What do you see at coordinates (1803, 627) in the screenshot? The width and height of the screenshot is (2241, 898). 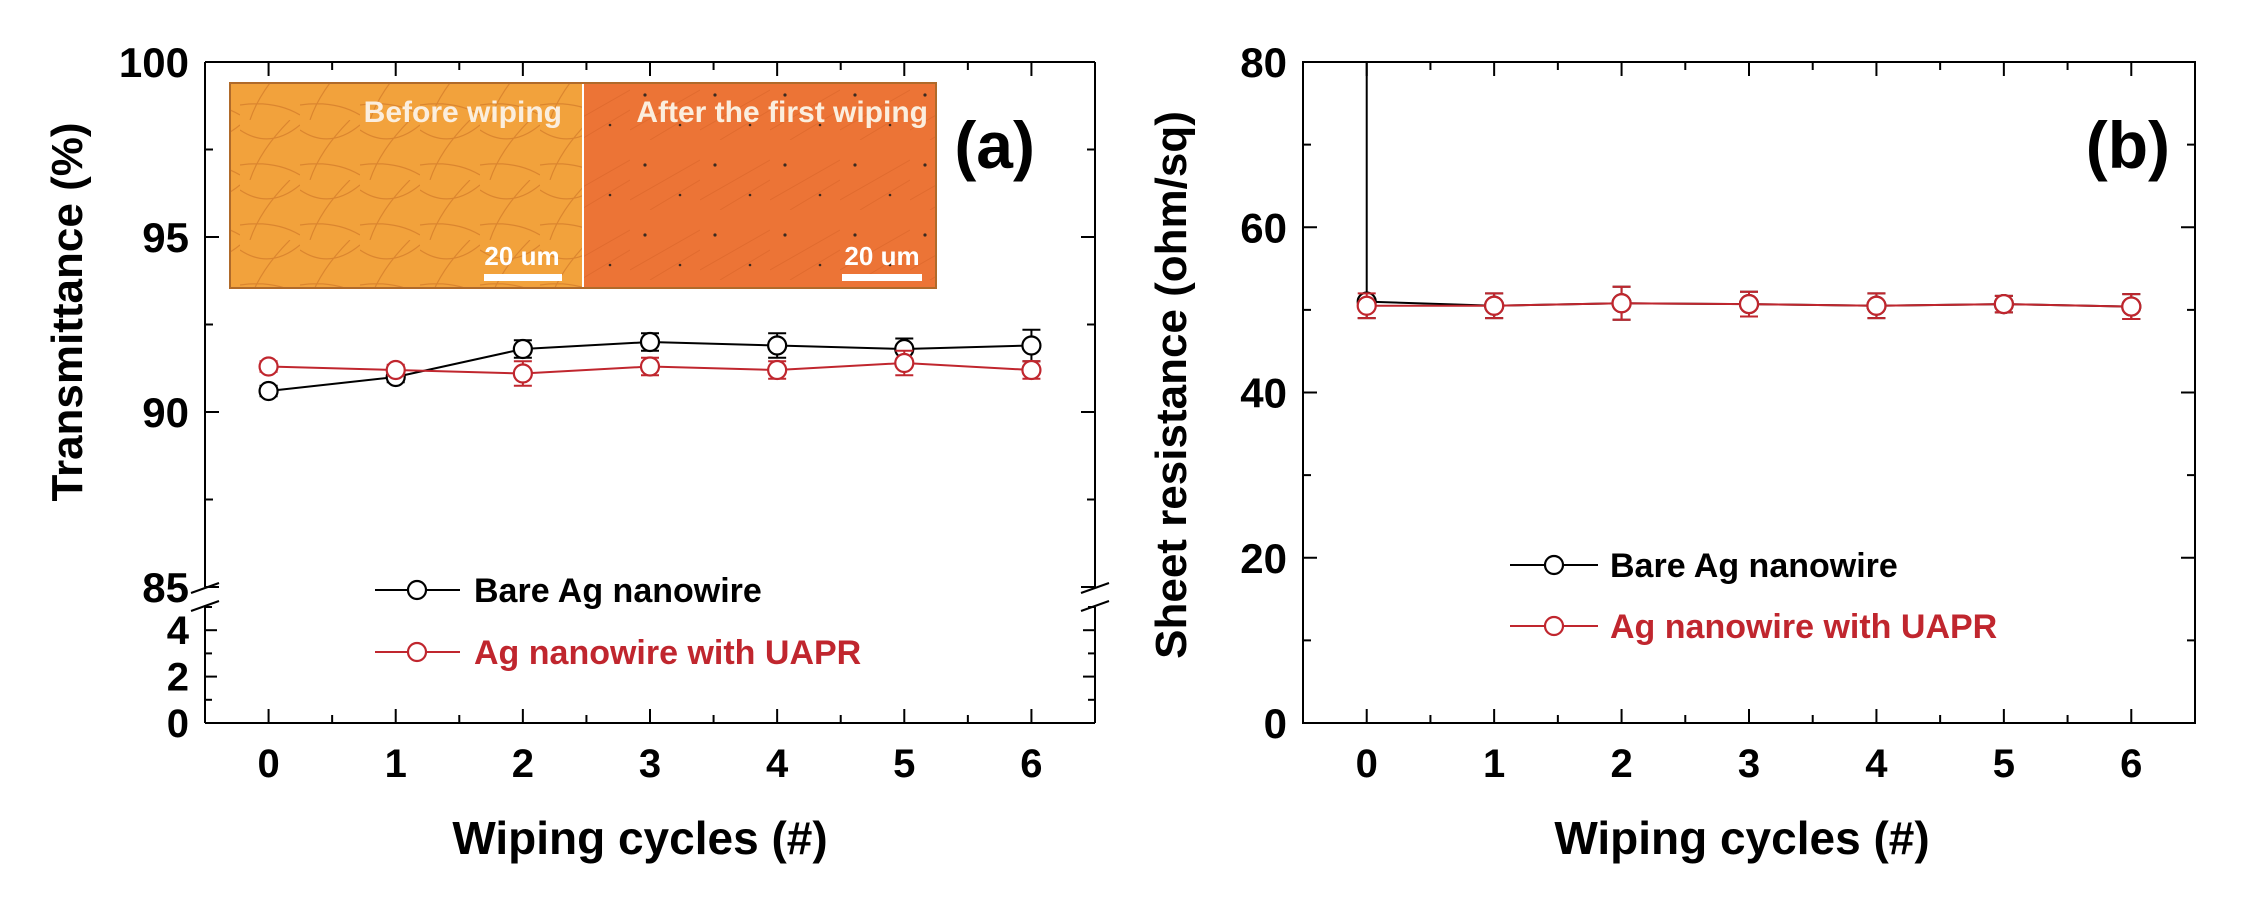 I see `legend-b-label-uapr: Ag nanowire with UAPR` at bounding box center [1803, 627].